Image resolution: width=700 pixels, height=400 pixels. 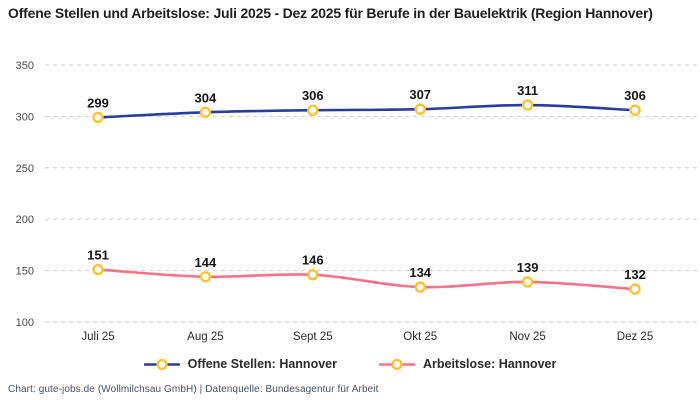 I want to click on svg-text: 250, so click(x=25, y=169).